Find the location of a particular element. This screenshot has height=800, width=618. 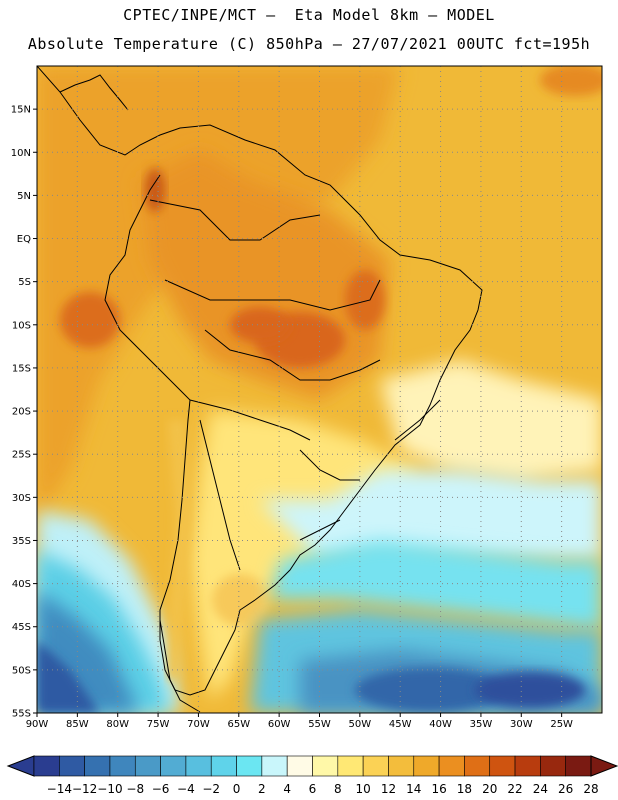

lat-tick-label: 5N is located at coordinates (24, 196).